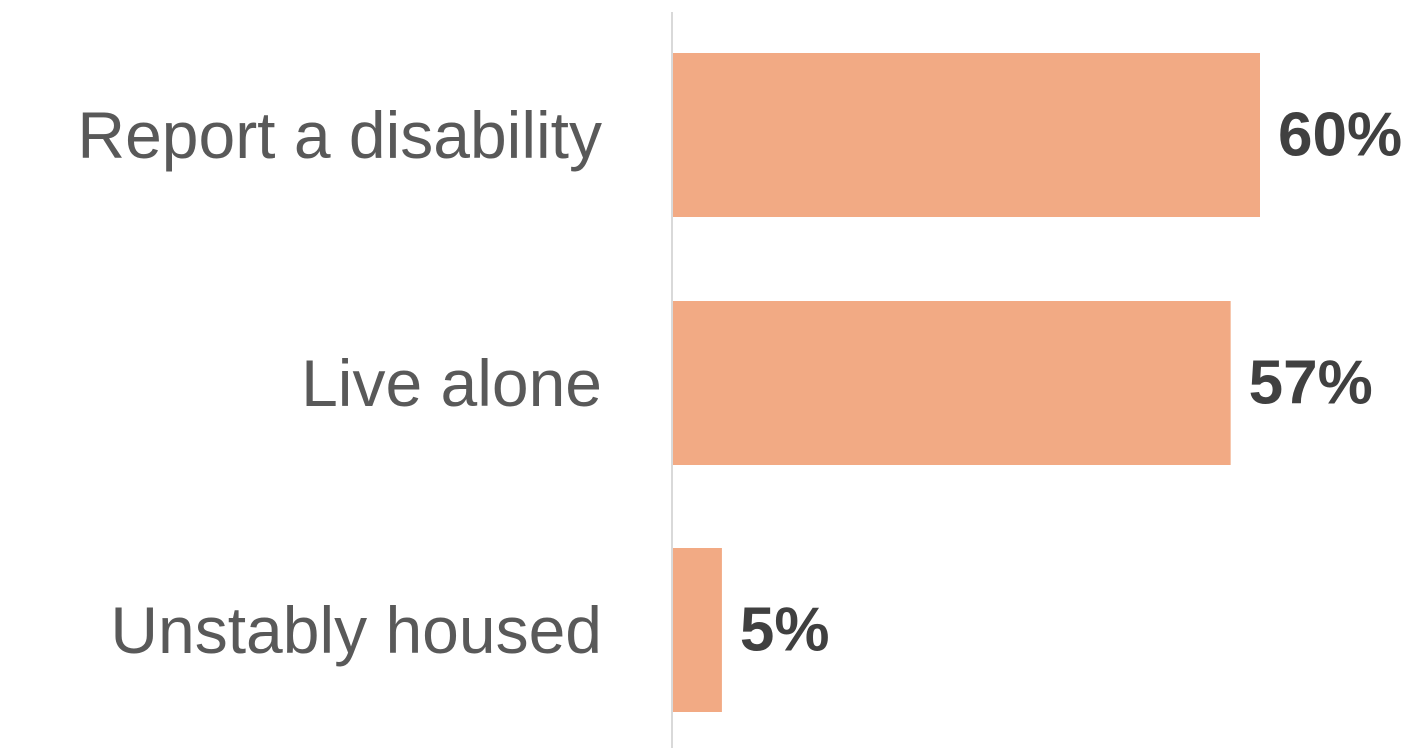 This screenshot has height=748, width=1424. What do you see at coordinates (339, 135) in the screenshot?
I see `category-label: Report a disability` at bounding box center [339, 135].